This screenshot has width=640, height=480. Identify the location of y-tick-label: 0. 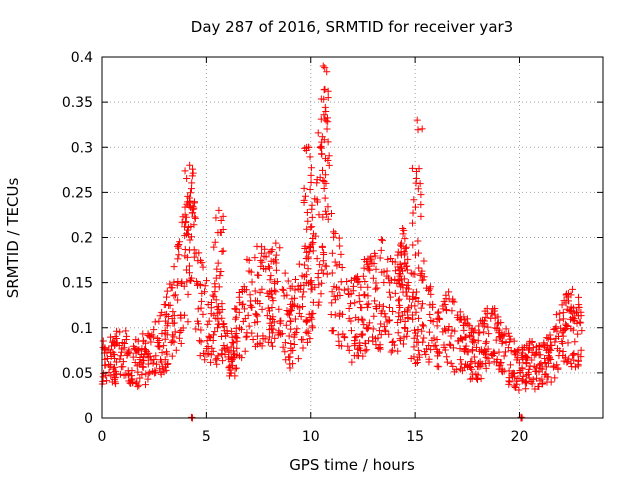
(88, 419).